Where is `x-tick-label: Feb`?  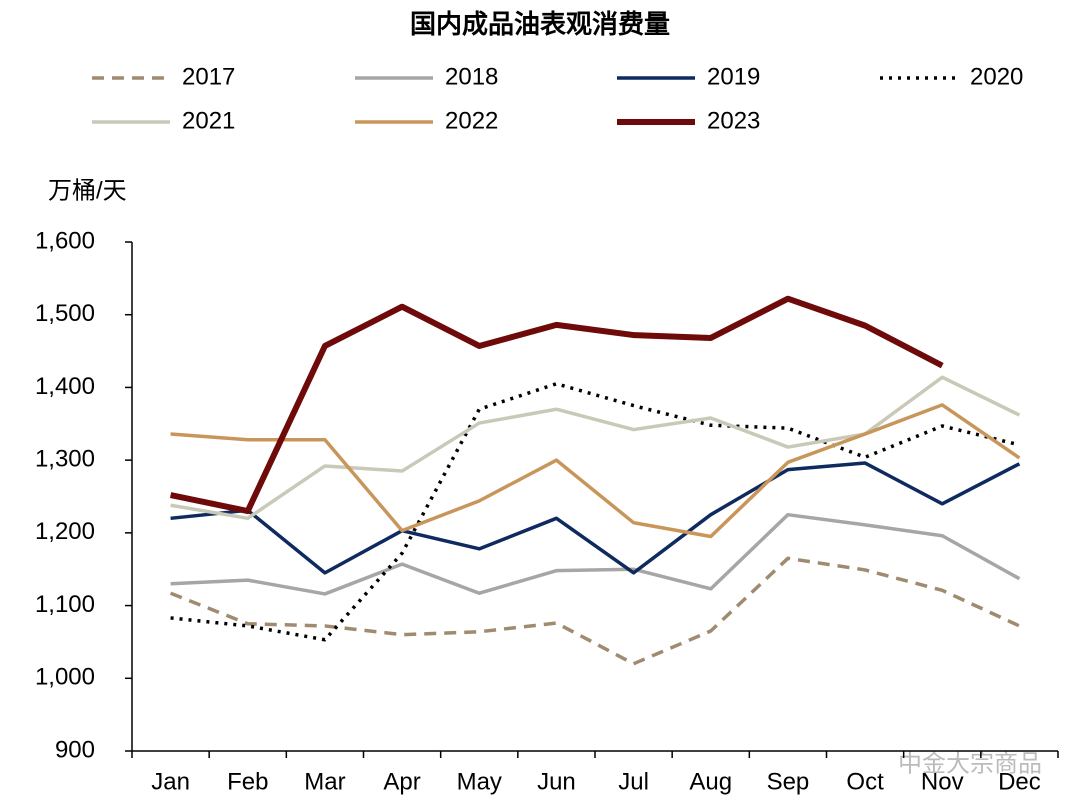
x-tick-label: Feb is located at coordinates (247, 781).